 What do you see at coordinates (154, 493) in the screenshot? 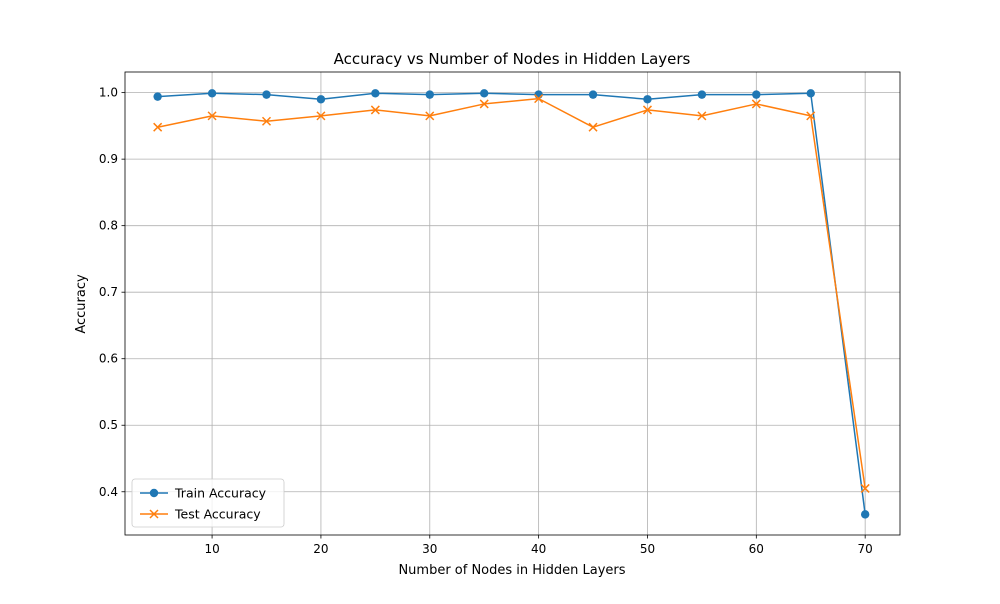
I see `legend-train-accuracy-marker` at bounding box center [154, 493].